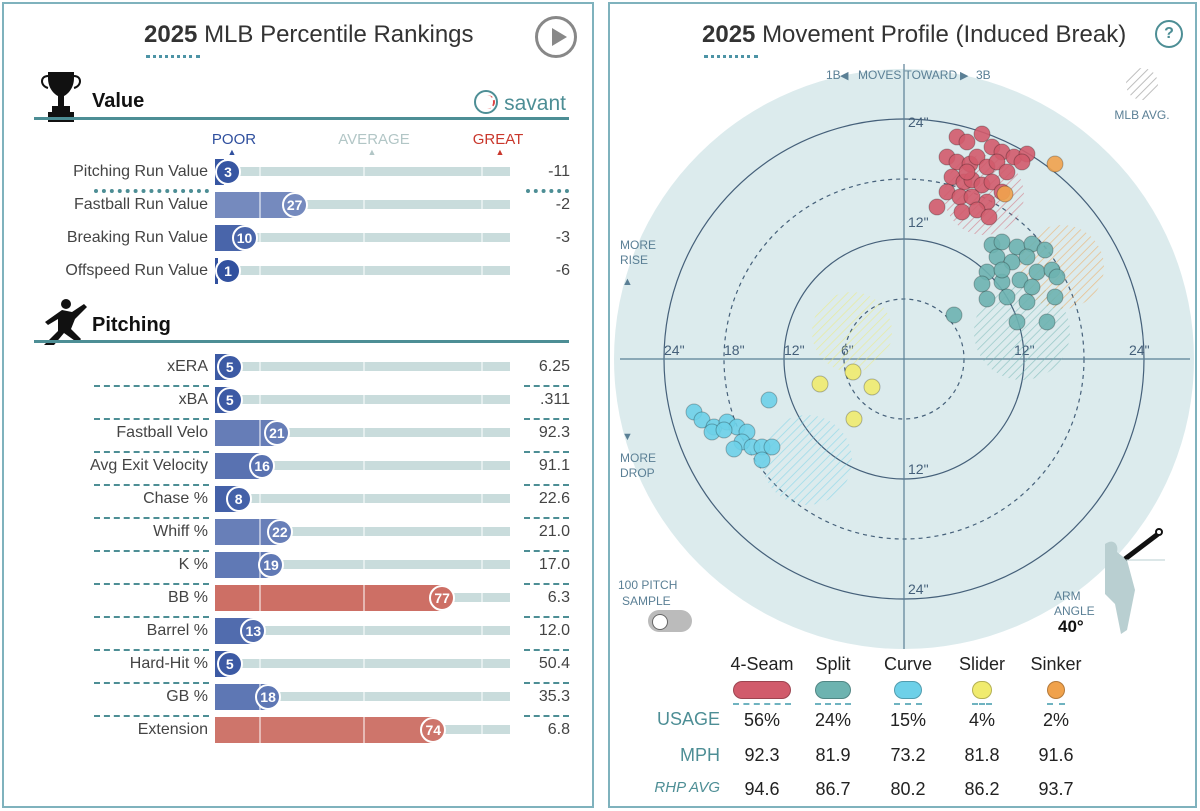 This screenshot has height=811, width=1200. I want to click on metric-row: Offspeed Run Value 1 -6, so click(300, 272).